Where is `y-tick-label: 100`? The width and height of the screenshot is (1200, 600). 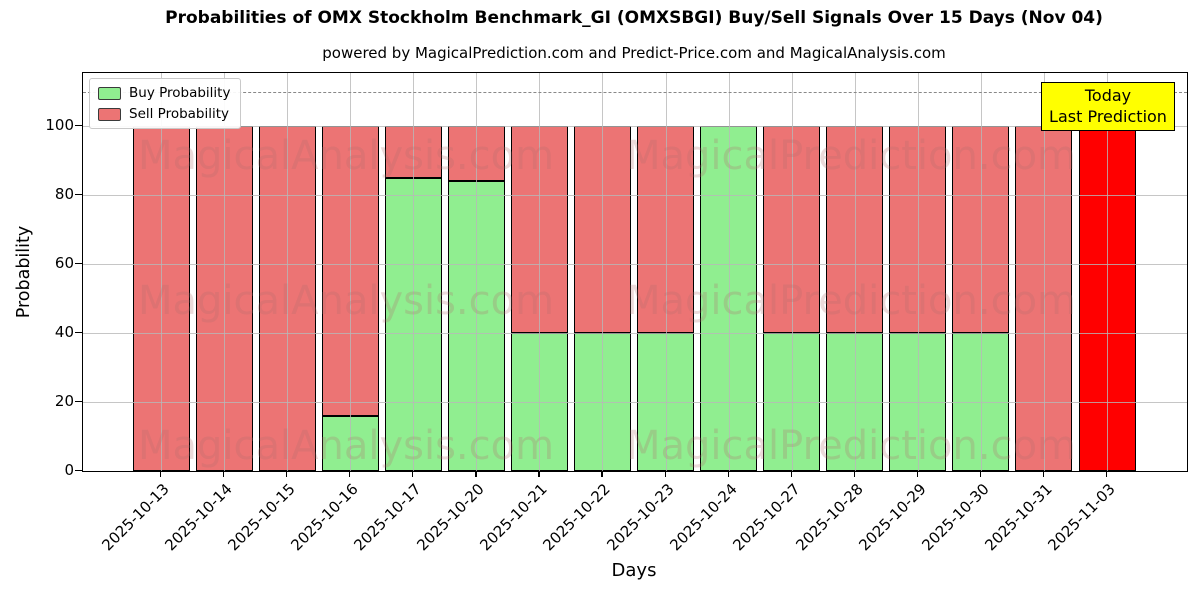
y-tick-label: 100 is located at coordinates (59, 125).